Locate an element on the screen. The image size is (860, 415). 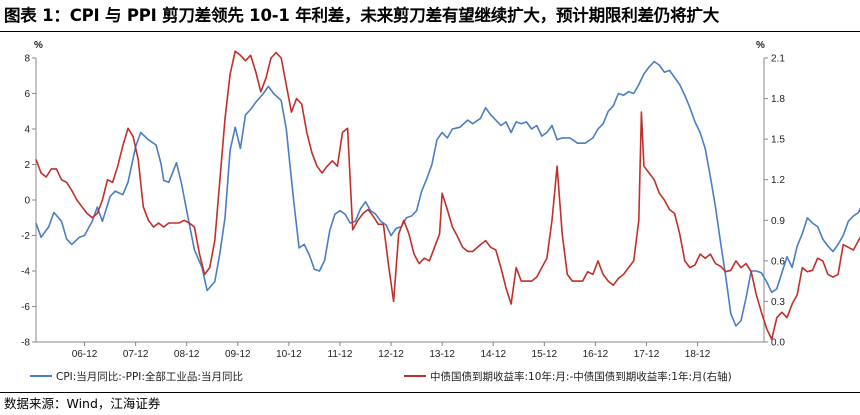
right-tick-label: 0.9 is located at coordinates (778, 221).